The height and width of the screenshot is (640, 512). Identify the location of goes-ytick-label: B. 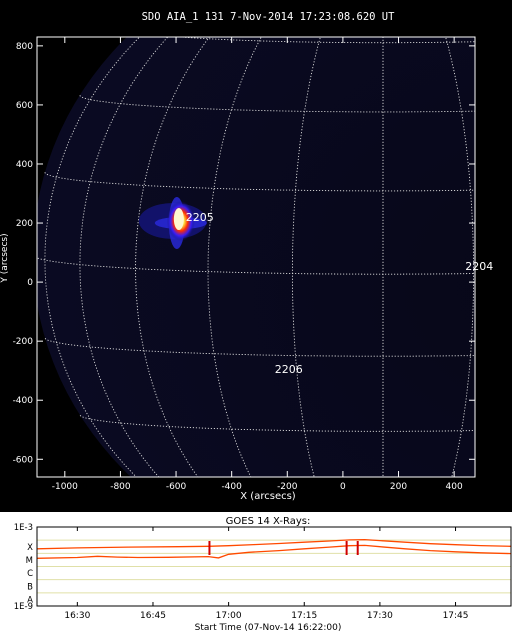
(30, 587).